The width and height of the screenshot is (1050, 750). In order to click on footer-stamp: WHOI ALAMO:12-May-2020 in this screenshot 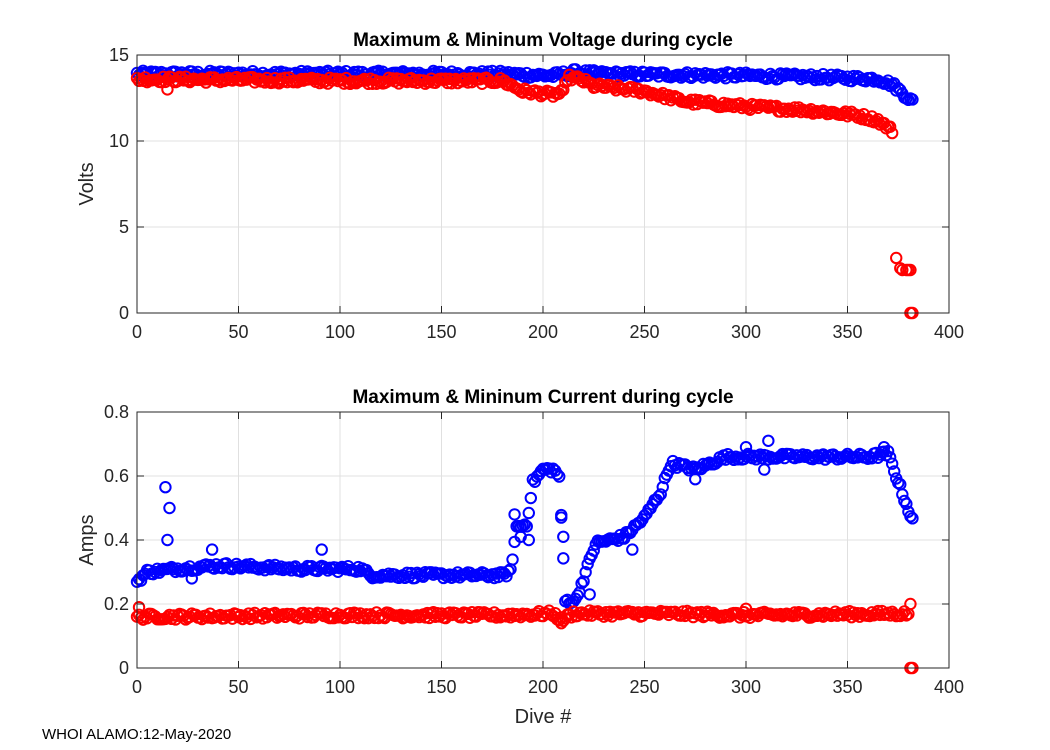, I will do `click(137, 734)`.